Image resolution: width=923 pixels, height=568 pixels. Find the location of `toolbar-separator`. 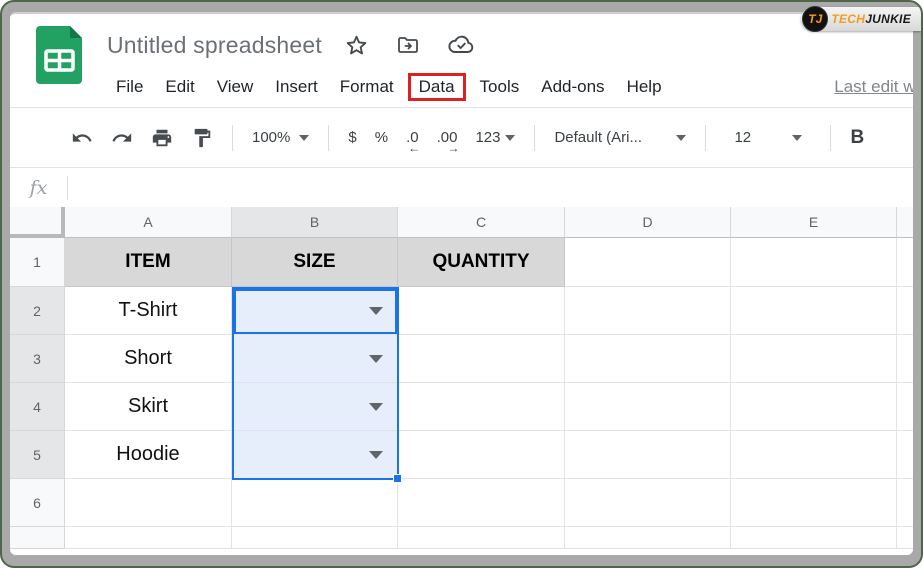

toolbar-separator is located at coordinates (706, 137).